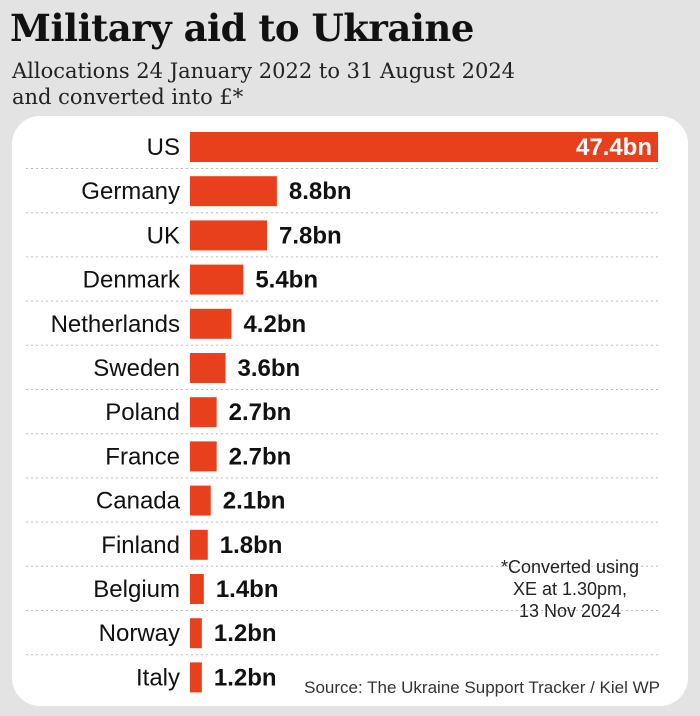 The image size is (700, 716). What do you see at coordinates (208, 368) in the screenshot?
I see `bar-sweden` at bounding box center [208, 368].